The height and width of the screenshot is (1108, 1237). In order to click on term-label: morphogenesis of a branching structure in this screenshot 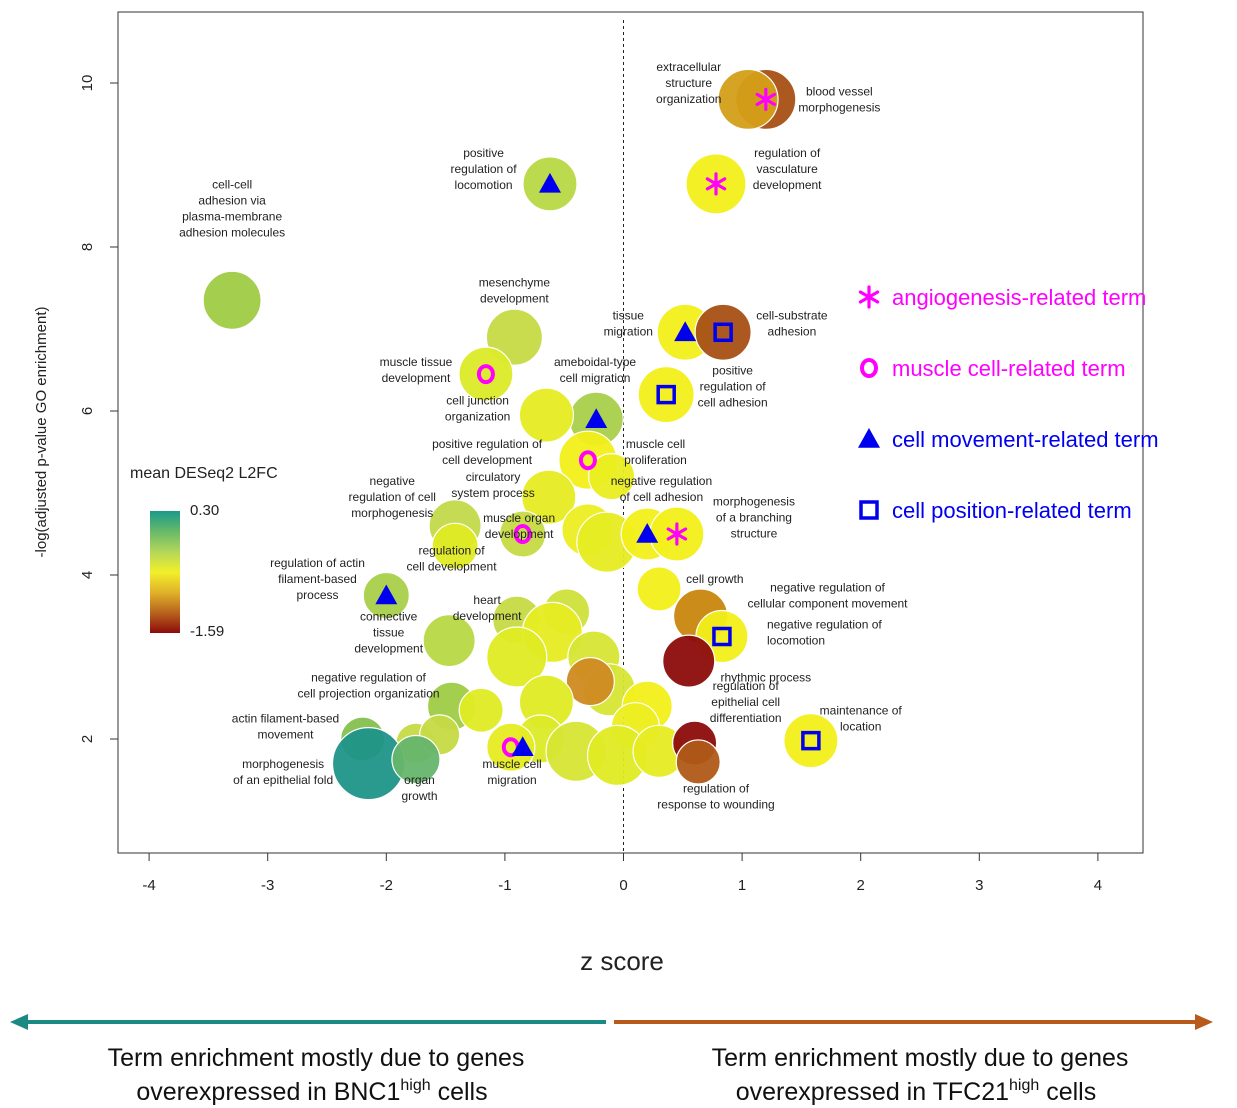, I will do `click(754, 518)`.